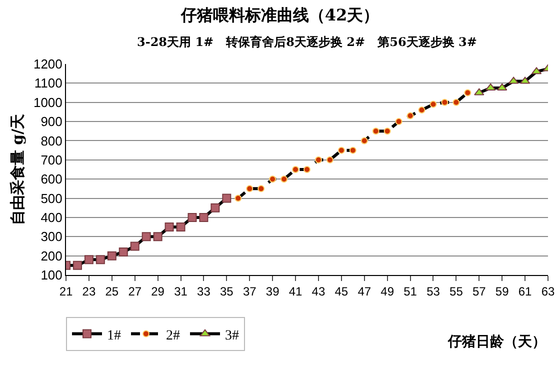 The width and height of the screenshot is (560, 365). I want to click on y-axis-title: 自由采食量 g/天, so click(17, 169).